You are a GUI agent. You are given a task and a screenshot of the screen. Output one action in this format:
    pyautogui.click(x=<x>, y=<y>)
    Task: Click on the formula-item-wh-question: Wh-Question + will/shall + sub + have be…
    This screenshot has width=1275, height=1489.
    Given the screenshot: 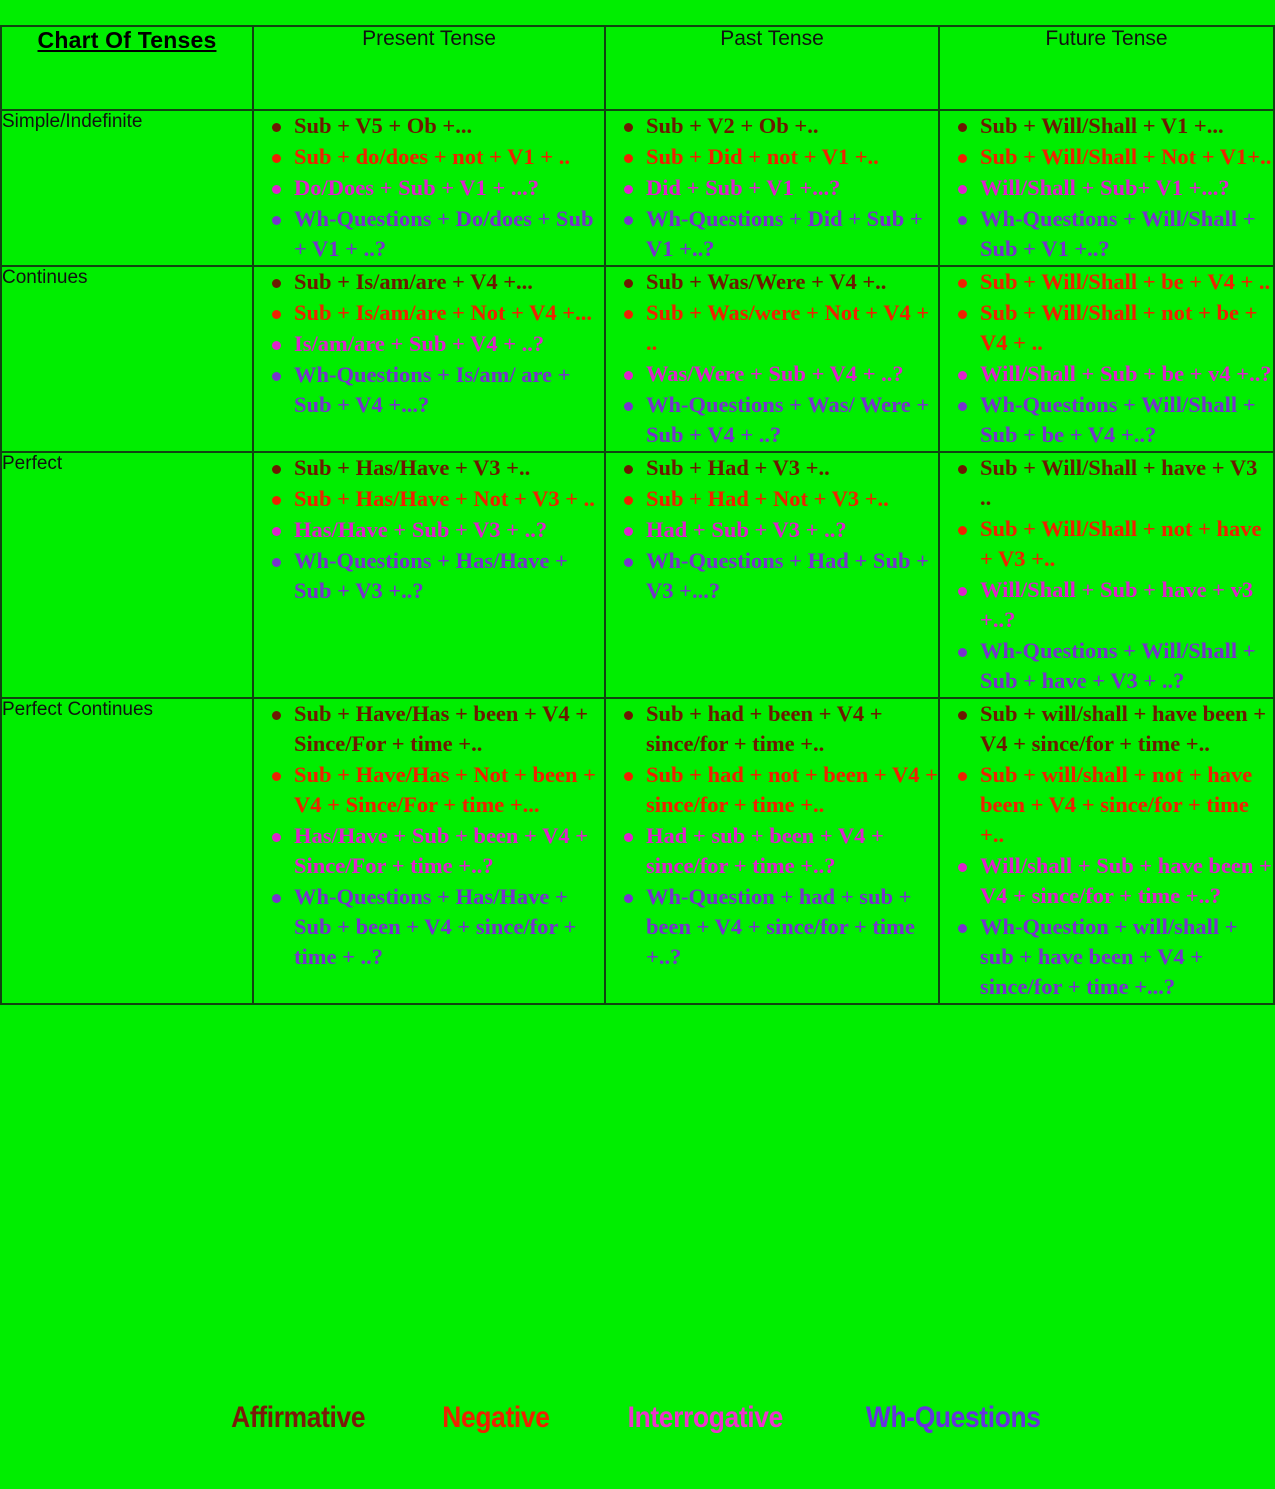 What is the action you would take?
    pyautogui.click(x=1106, y=957)
    